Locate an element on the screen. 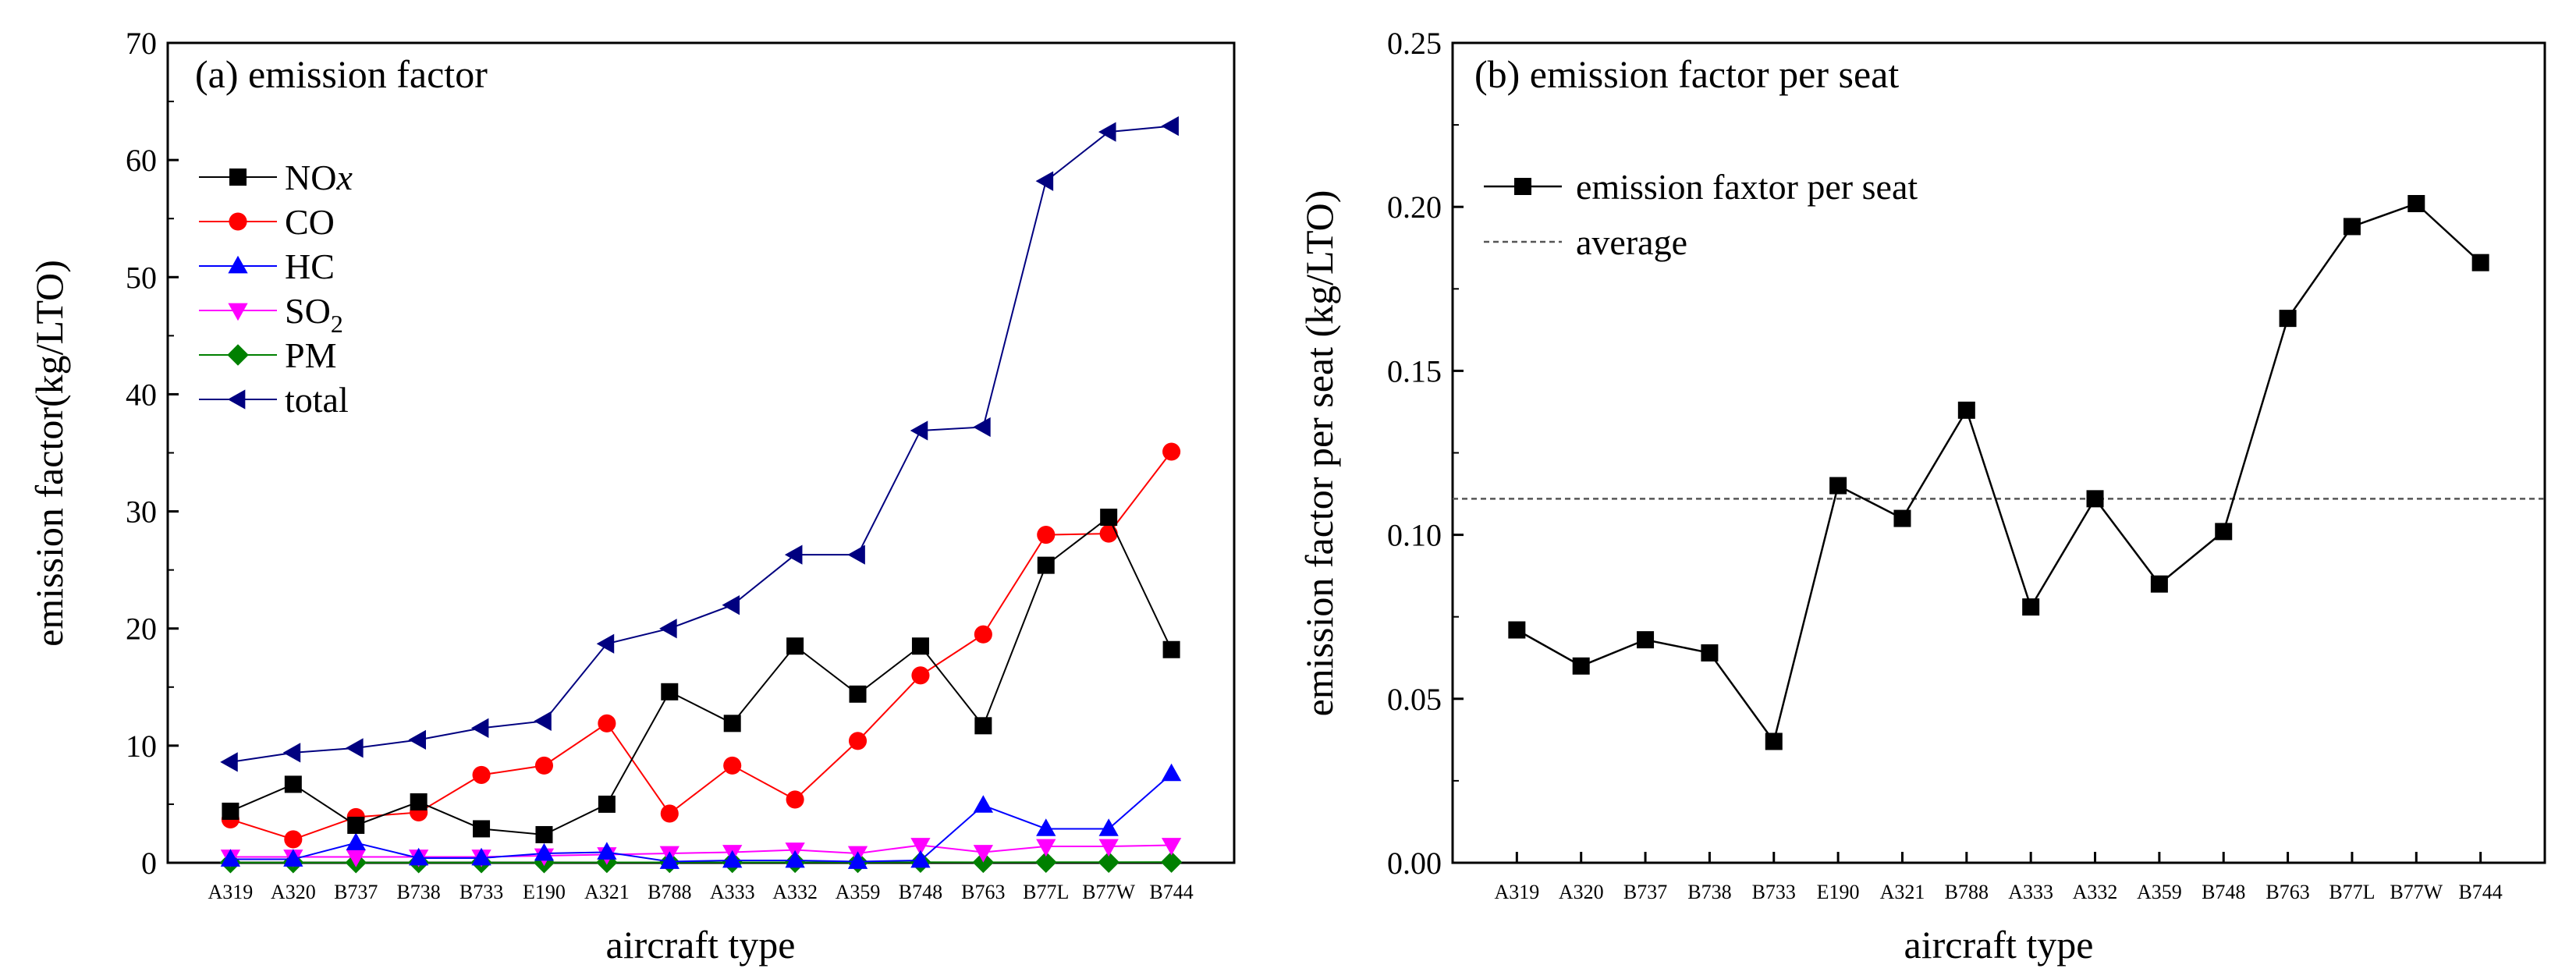 The height and width of the screenshot is (979, 2576). legend-label-emission-factor-per-seat: emission faxtor per seat is located at coordinates (1747, 187).